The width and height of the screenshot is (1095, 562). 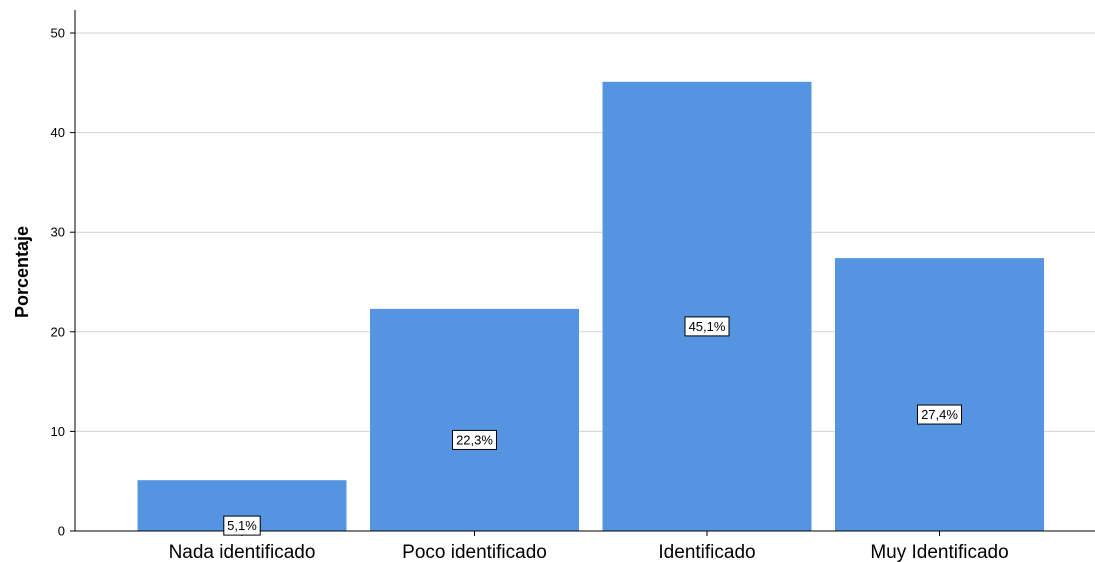 I want to click on data-label: 5,1%, so click(x=242, y=525).